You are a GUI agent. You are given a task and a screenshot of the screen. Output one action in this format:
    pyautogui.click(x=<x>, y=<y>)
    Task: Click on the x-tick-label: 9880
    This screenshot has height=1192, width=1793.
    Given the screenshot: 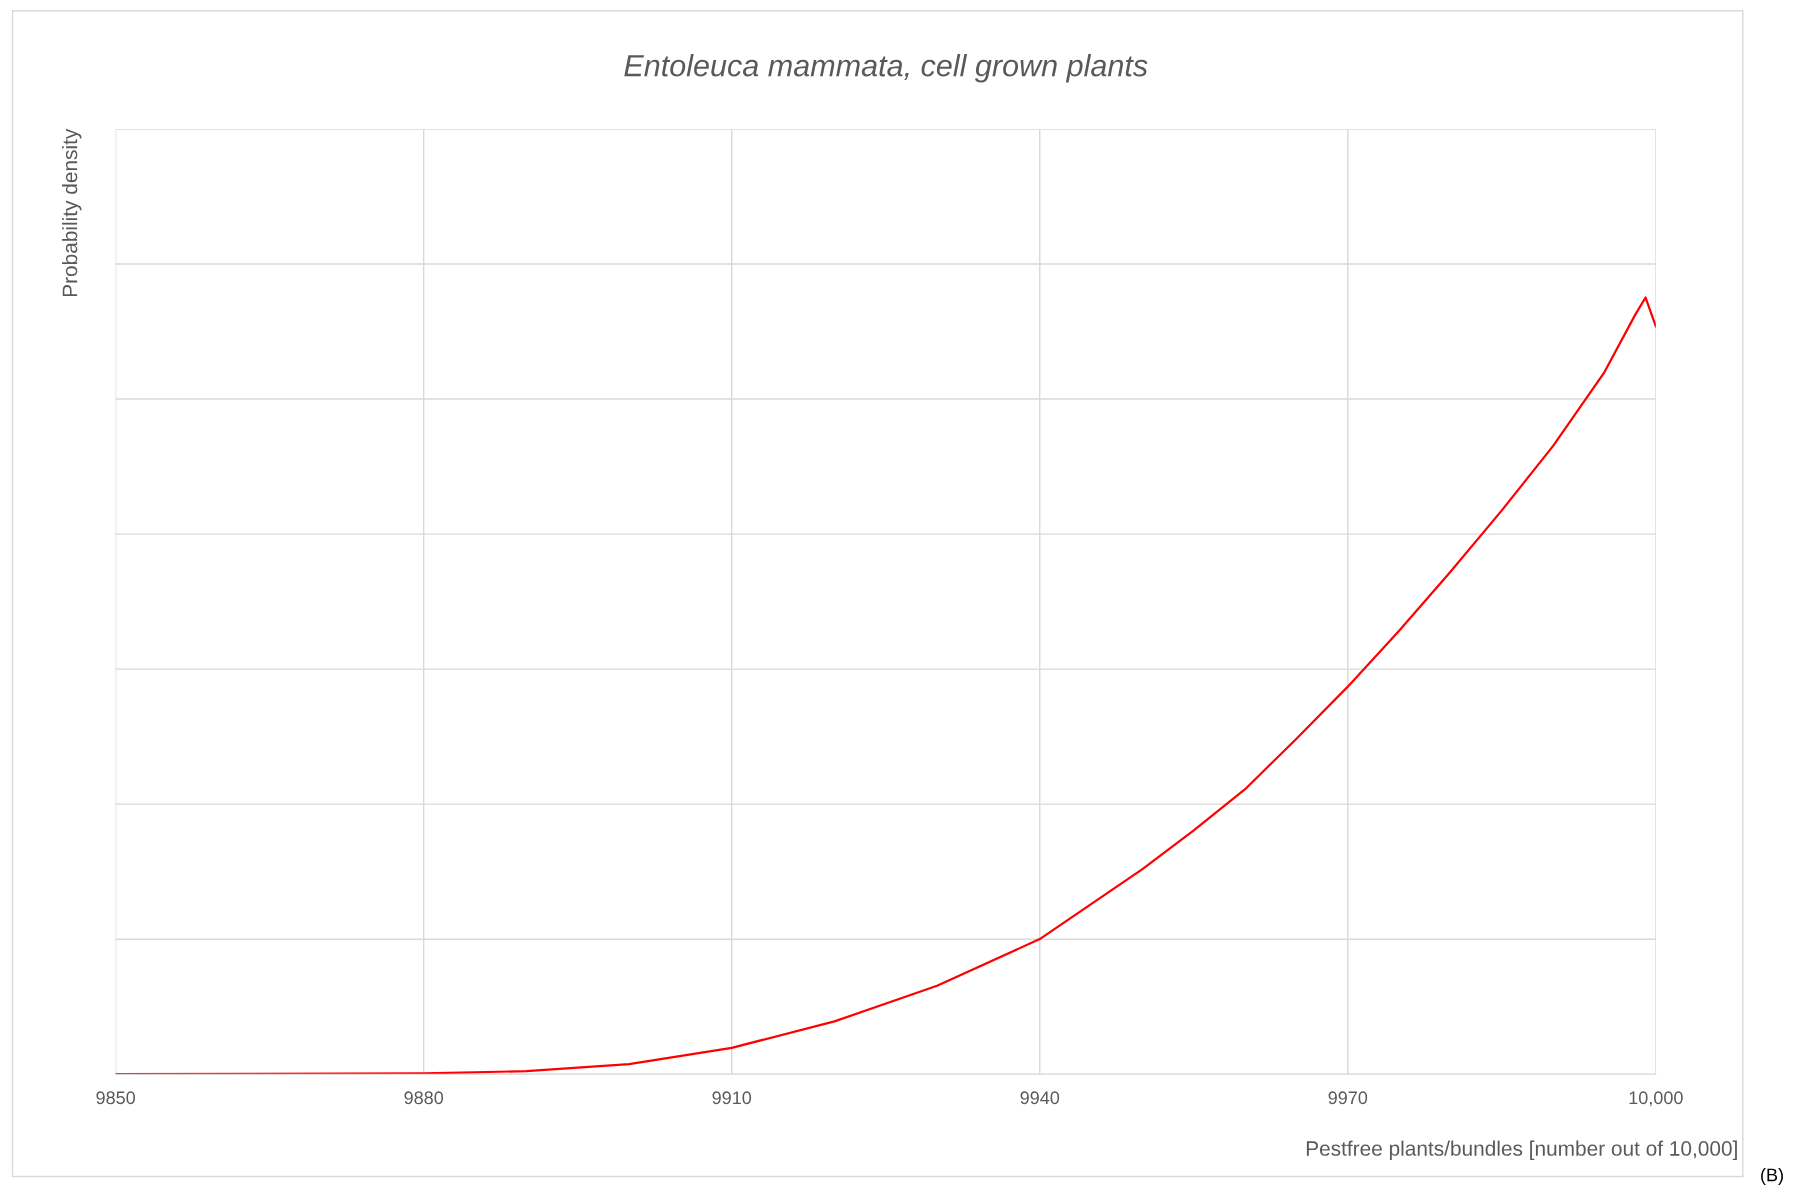 What is the action you would take?
    pyautogui.click(x=424, y=1098)
    